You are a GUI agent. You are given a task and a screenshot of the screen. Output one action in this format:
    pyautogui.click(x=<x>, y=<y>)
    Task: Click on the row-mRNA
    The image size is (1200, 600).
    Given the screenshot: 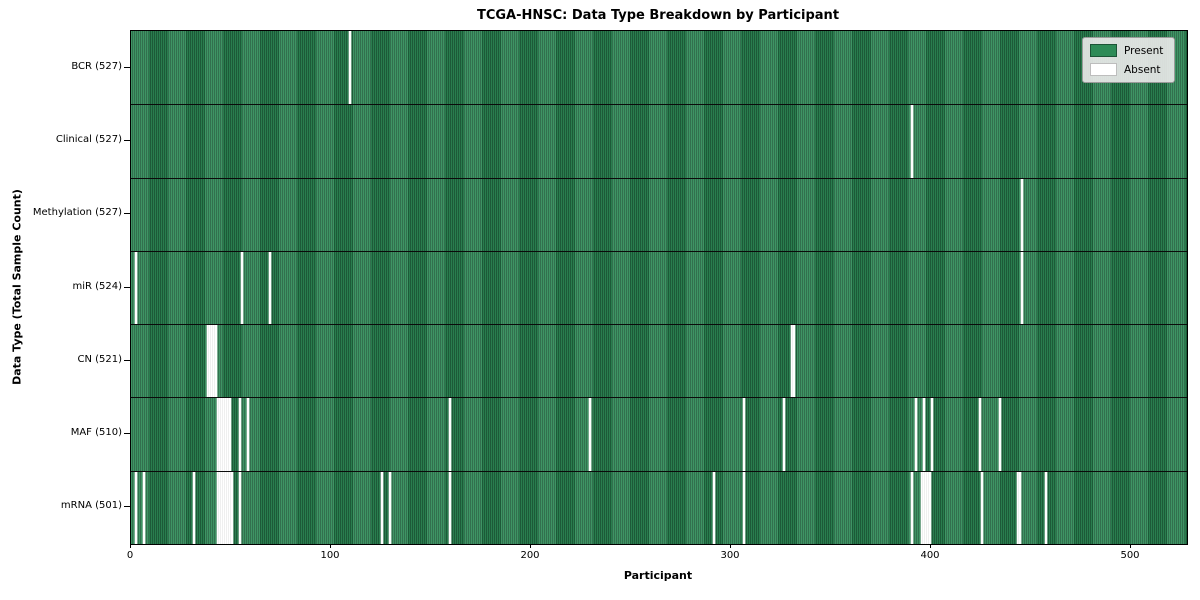 What is the action you would take?
    pyautogui.click(x=659, y=507)
    